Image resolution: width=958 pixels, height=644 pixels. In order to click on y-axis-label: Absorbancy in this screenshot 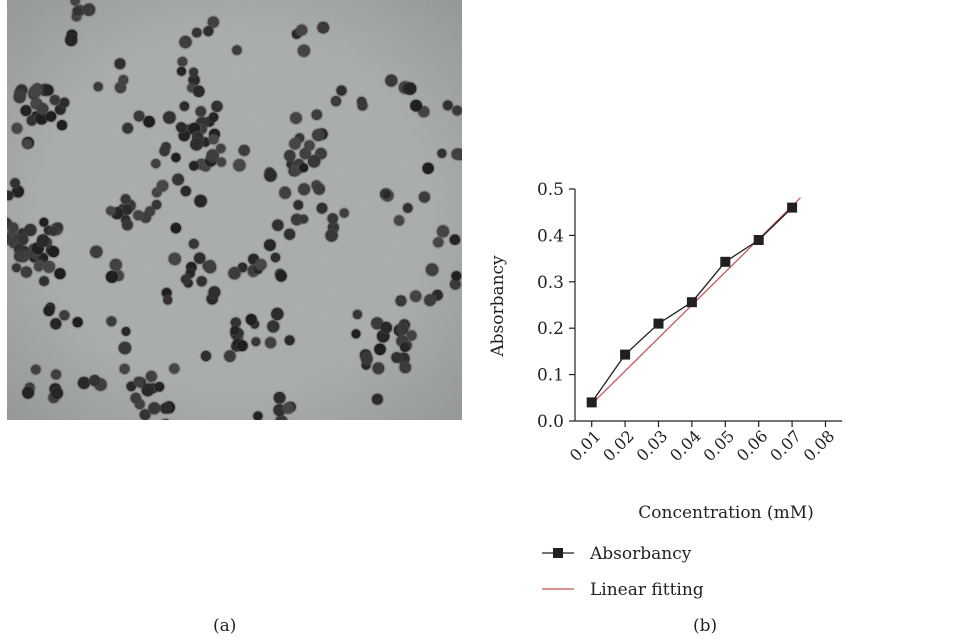, I will do `click(498, 306)`.